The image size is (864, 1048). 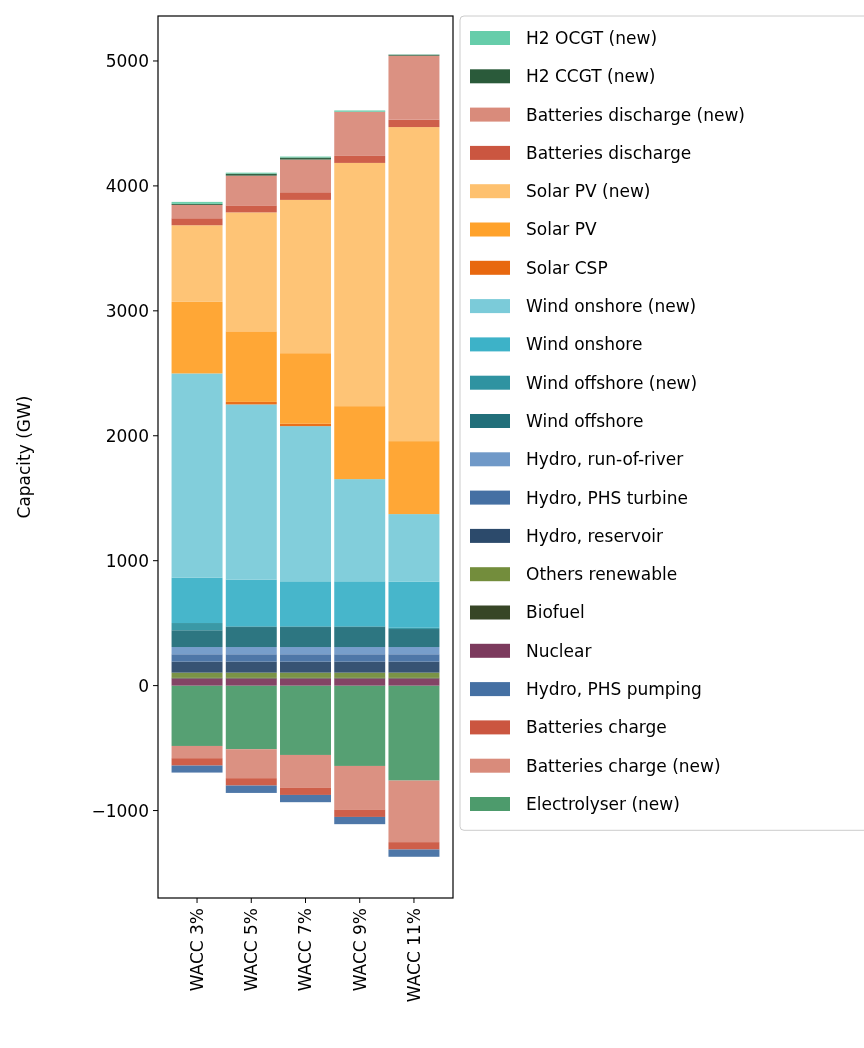 I want to click on y-tick-label: 4000, so click(x=127, y=185).